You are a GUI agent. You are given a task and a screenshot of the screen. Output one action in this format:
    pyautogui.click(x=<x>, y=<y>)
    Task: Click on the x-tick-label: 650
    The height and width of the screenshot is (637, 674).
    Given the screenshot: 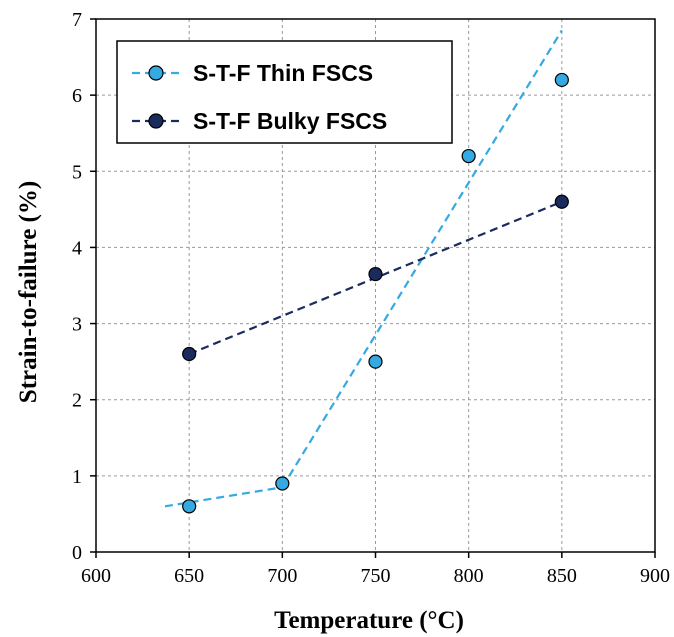 What is the action you would take?
    pyautogui.click(x=189, y=576)
    